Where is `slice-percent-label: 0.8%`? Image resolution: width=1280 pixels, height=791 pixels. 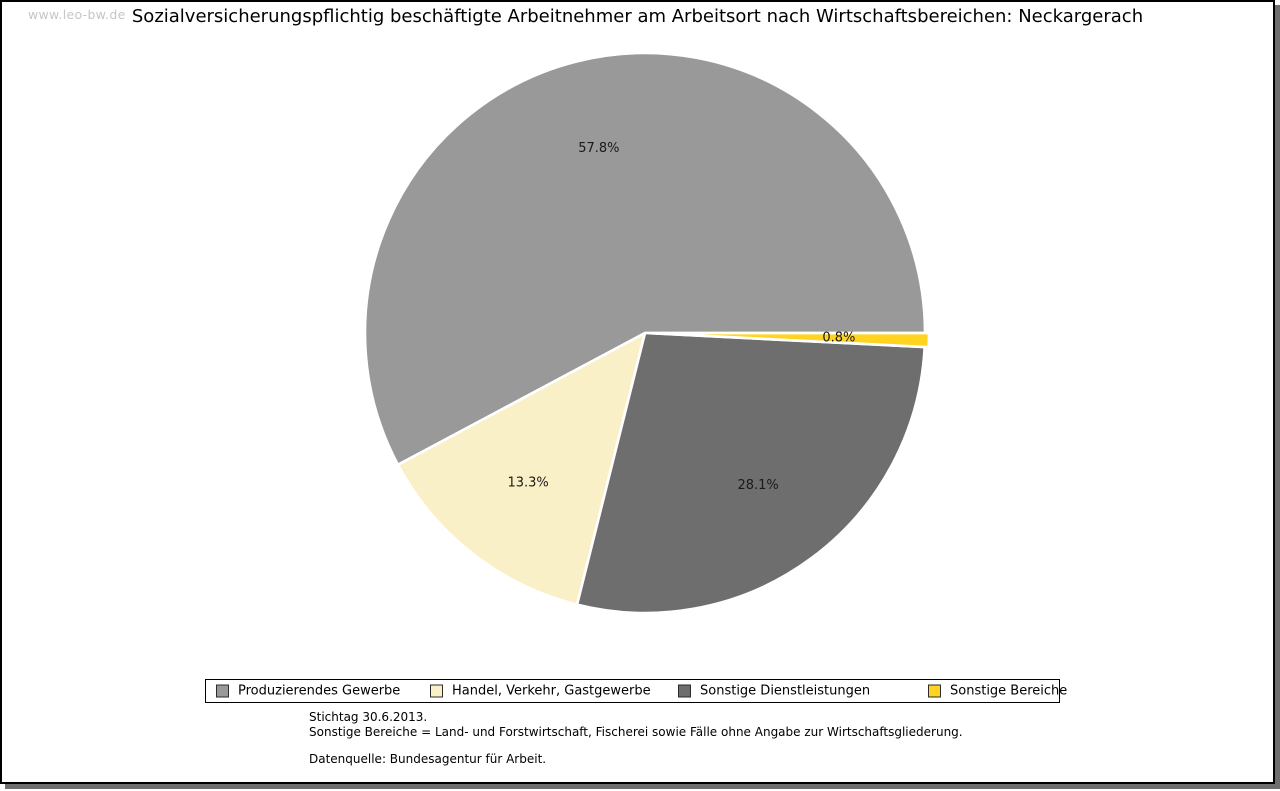 slice-percent-label: 0.8% is located at coordinates (838, 337).